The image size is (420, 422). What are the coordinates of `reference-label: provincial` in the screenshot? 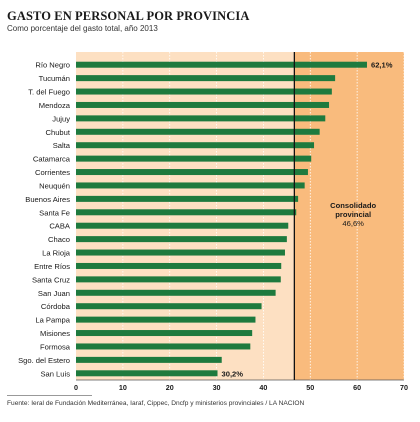 It's located at (353, 214).